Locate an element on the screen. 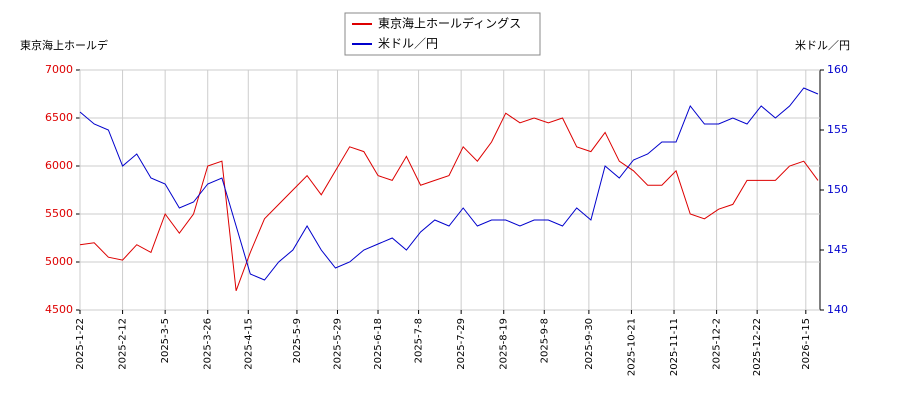 The width and height of the screenshot is (900, 400). y-tick-label: 6000 is located at coordinates (59, 165).